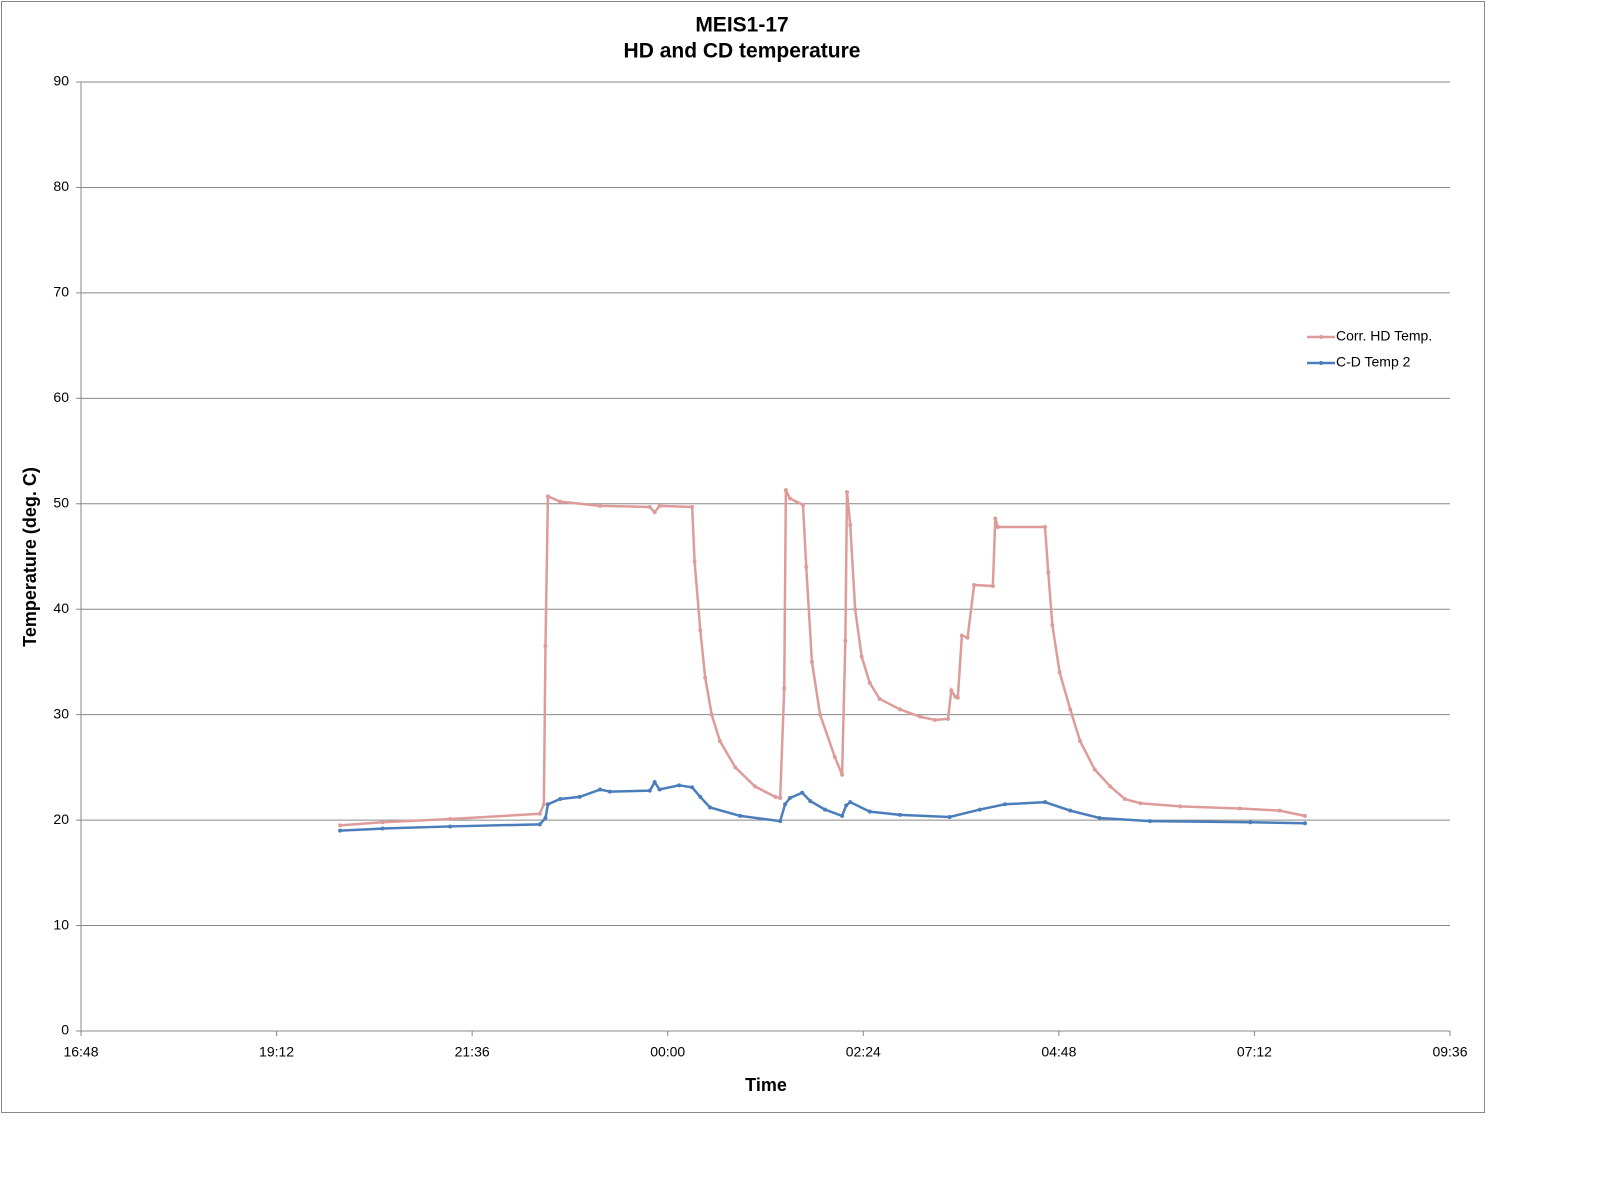 The height and width of the screenshot is (1202, 1598). I want to click on legend-label: C-D Temp 2, so click(1373, 362).